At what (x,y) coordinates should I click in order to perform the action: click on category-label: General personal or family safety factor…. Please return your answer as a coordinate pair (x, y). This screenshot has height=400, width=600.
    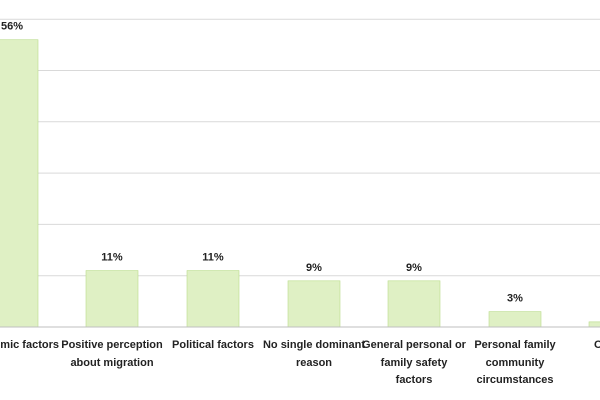
    Looking at the image, I should click on (414, 362).